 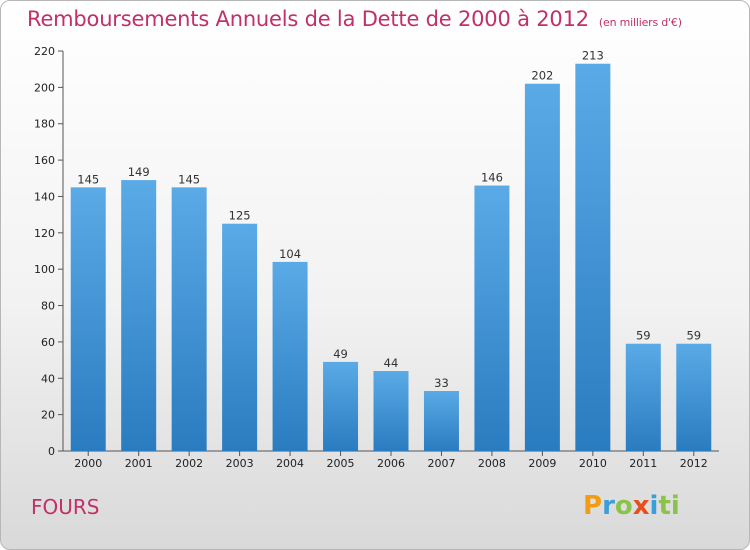 What do you see at coordinates (441, 463) in the screenshot?
I see `x-tick-label: 2007` at bounding box center [441, 463].